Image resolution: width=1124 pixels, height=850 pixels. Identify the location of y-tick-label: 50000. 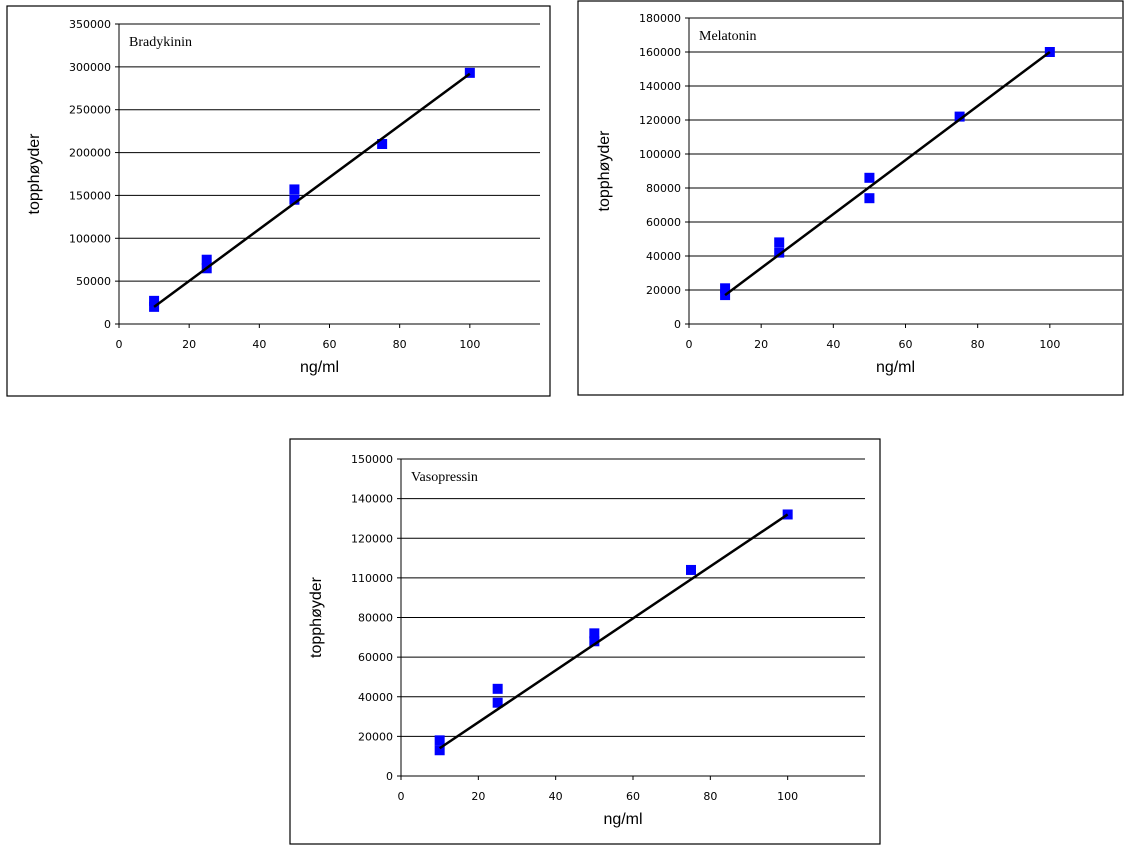
(93, 281).